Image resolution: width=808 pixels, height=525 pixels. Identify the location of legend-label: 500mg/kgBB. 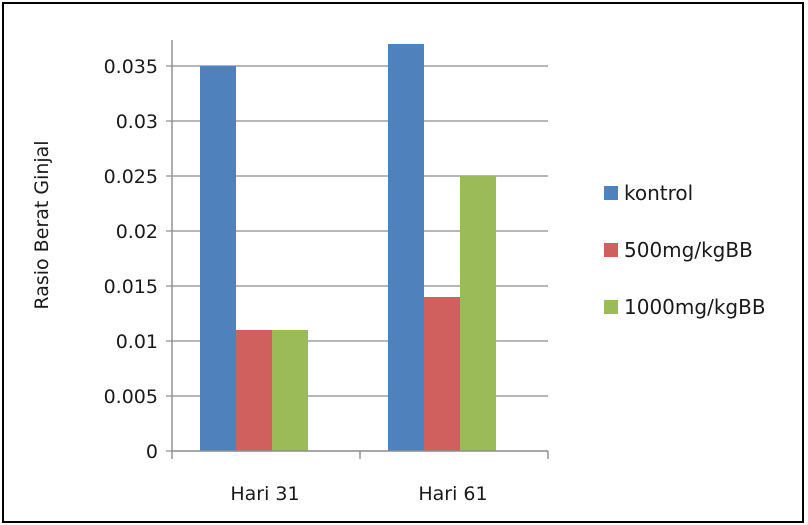
(688, 250).